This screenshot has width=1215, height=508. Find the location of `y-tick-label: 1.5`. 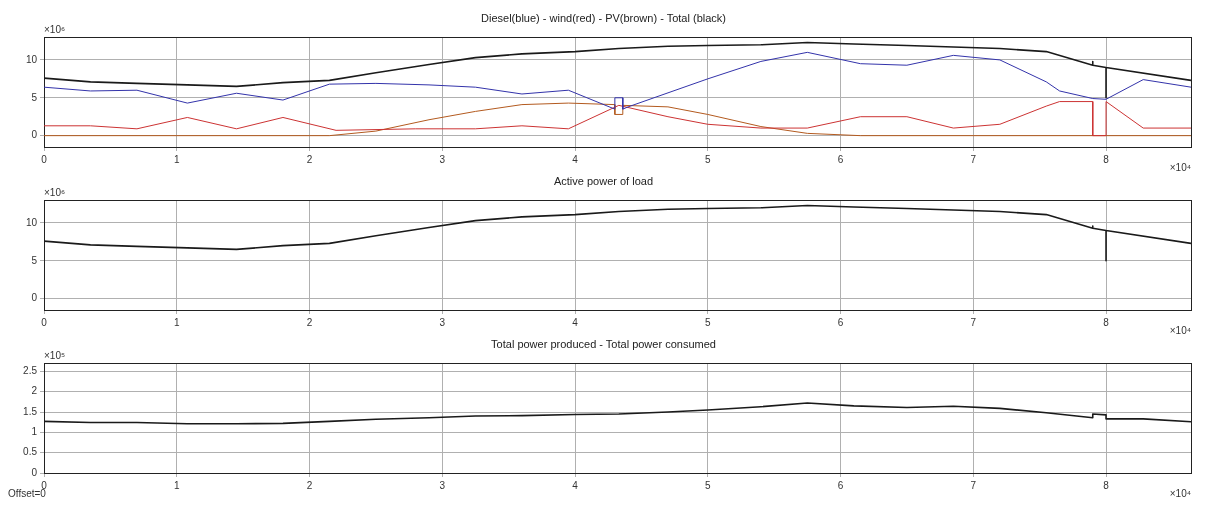

y-tick-label: 1.5 is located at coordinates (30, 411).